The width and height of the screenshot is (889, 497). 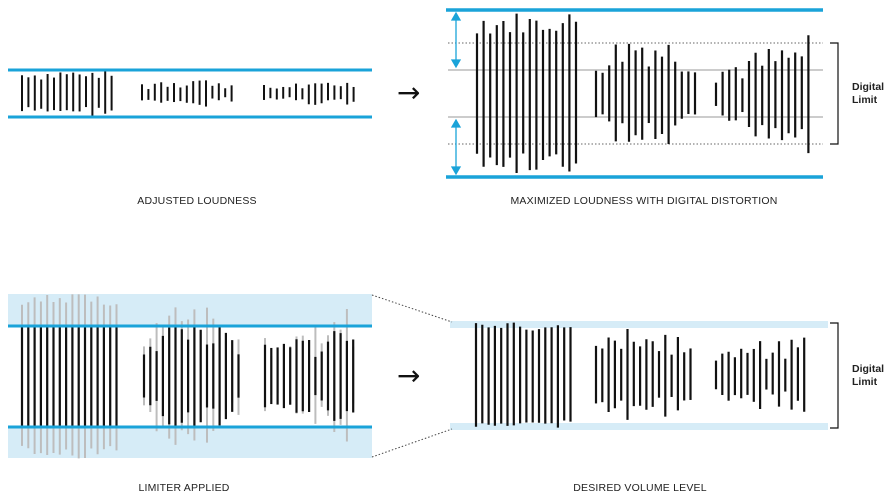 I want to click on limiter-bottom-band, so click(x=190, y=442).